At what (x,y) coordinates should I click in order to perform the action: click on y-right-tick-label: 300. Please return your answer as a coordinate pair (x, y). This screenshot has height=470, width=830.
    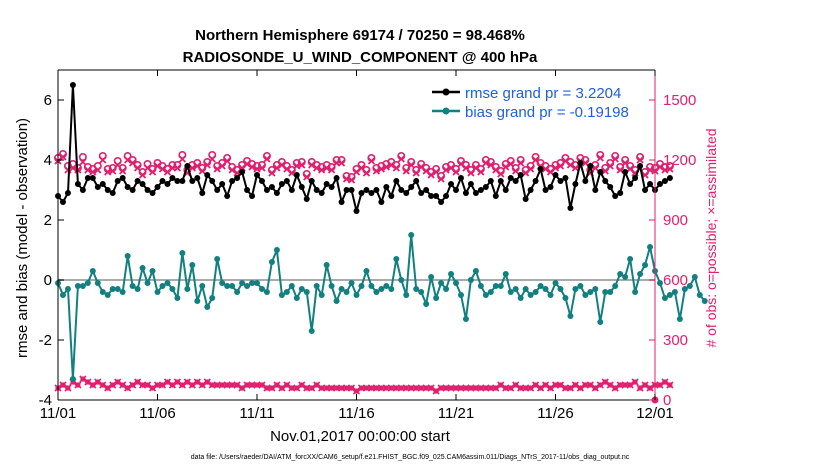
    Looking at the image, I should click on (675, 340).